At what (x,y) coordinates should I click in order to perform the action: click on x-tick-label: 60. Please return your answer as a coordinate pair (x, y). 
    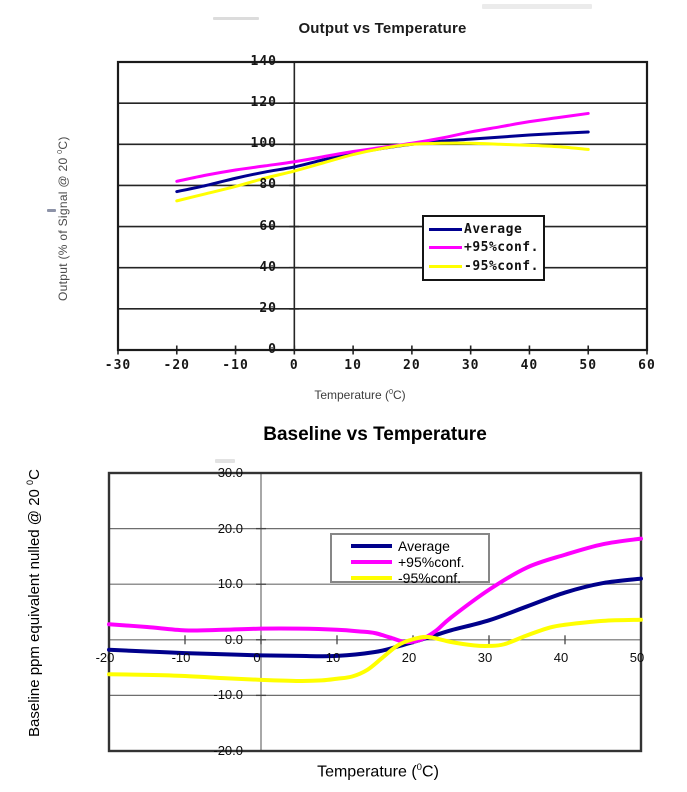
    Looking at the image, I should click on (647, 365).